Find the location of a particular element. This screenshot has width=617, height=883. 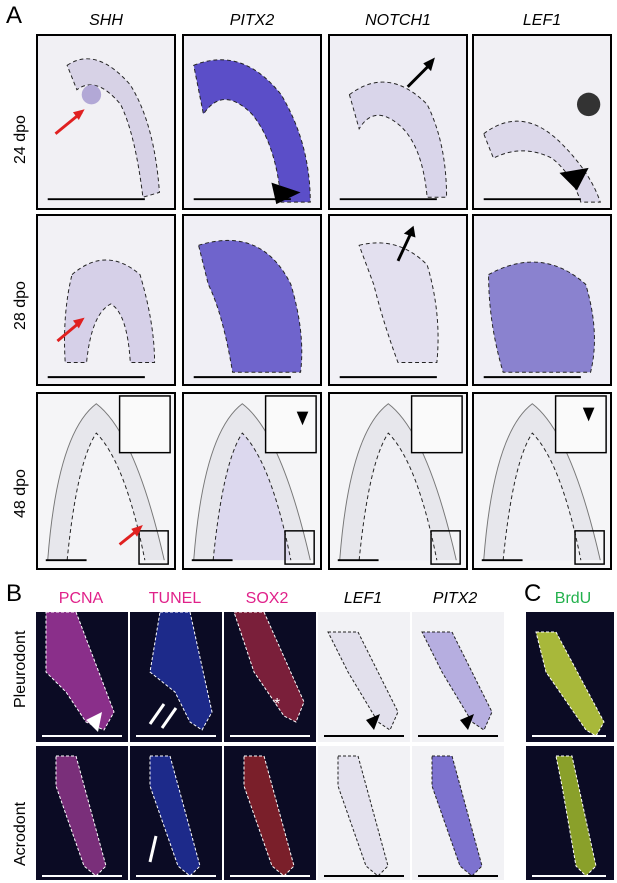

row-label-28dpo: 28 dpo is located at coordinates (20, 305).